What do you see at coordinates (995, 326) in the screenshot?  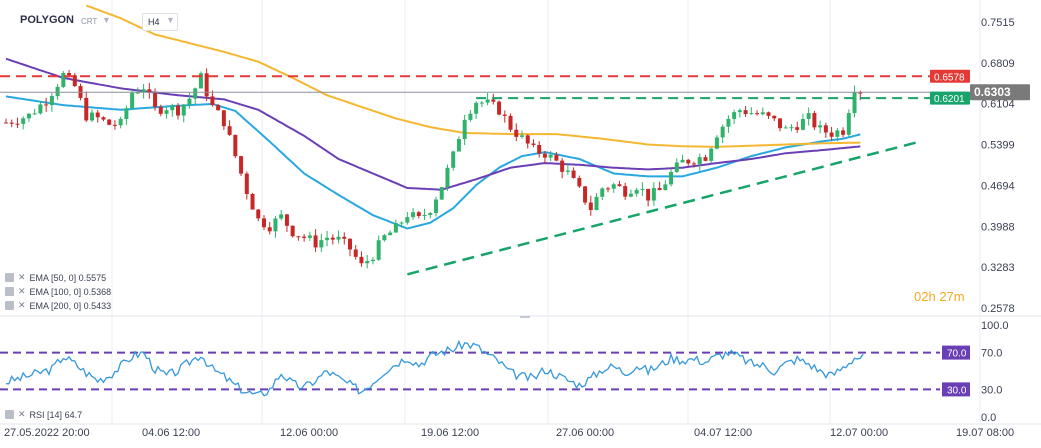 I see `rsi-axis-tick: 100.0` at bounding box center [995, 326].